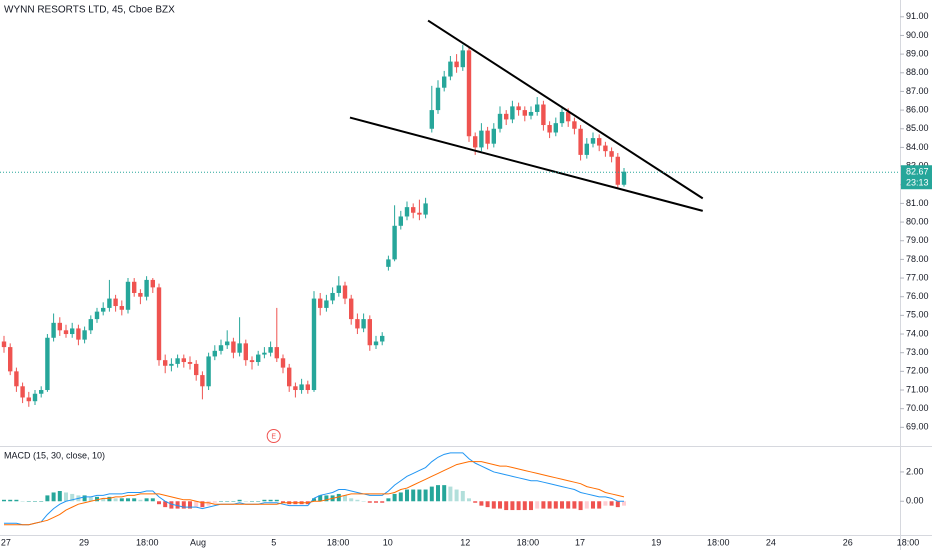  Describe the element at coordinates (198, 542) in the screenshot. I see `x-tick-label: Aug` at that location.